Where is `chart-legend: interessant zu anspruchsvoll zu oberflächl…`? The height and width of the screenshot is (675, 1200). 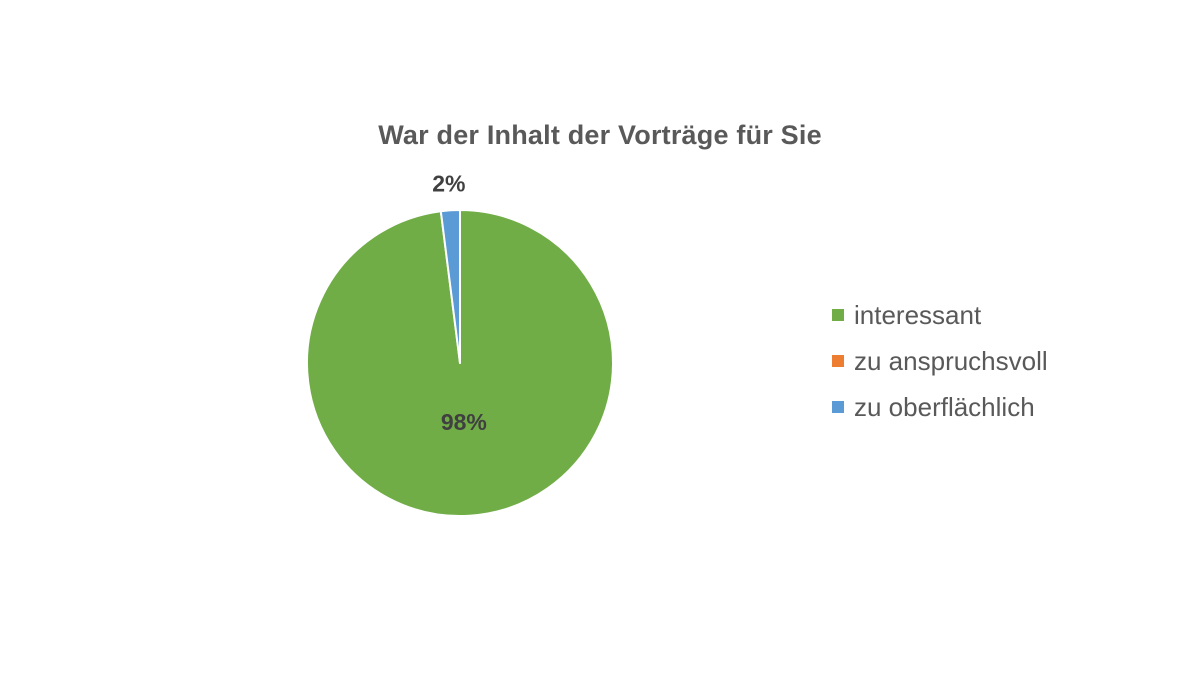 chart-legend: interessant zu anspruchsvoll zu oberflächl… is located at coordinates (940, 361).